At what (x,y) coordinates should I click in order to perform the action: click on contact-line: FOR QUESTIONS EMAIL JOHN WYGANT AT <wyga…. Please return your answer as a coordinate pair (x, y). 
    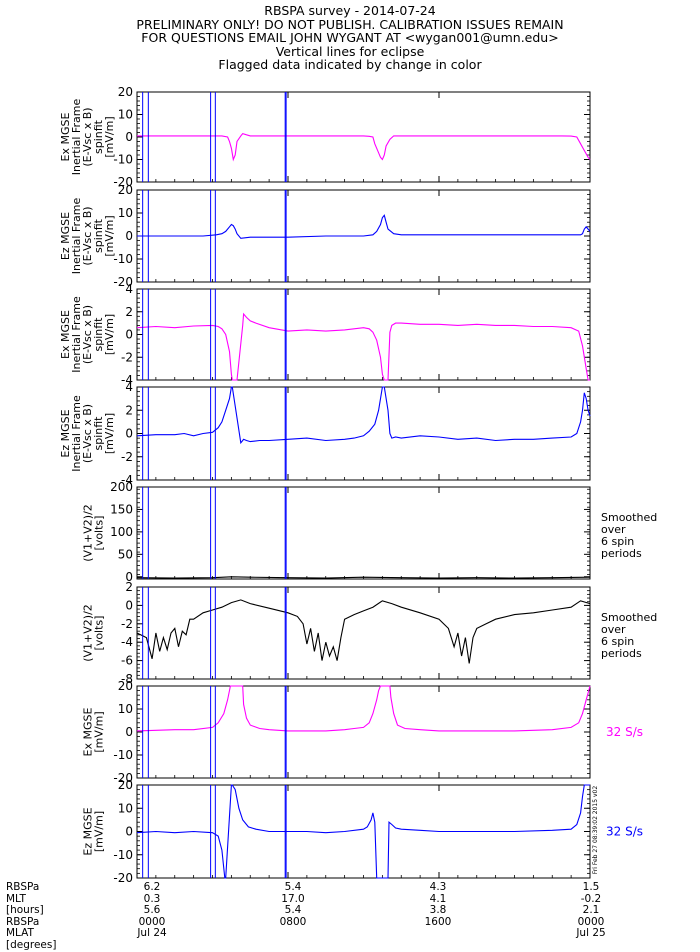
    Looking at the image, I should click on (350, 38).